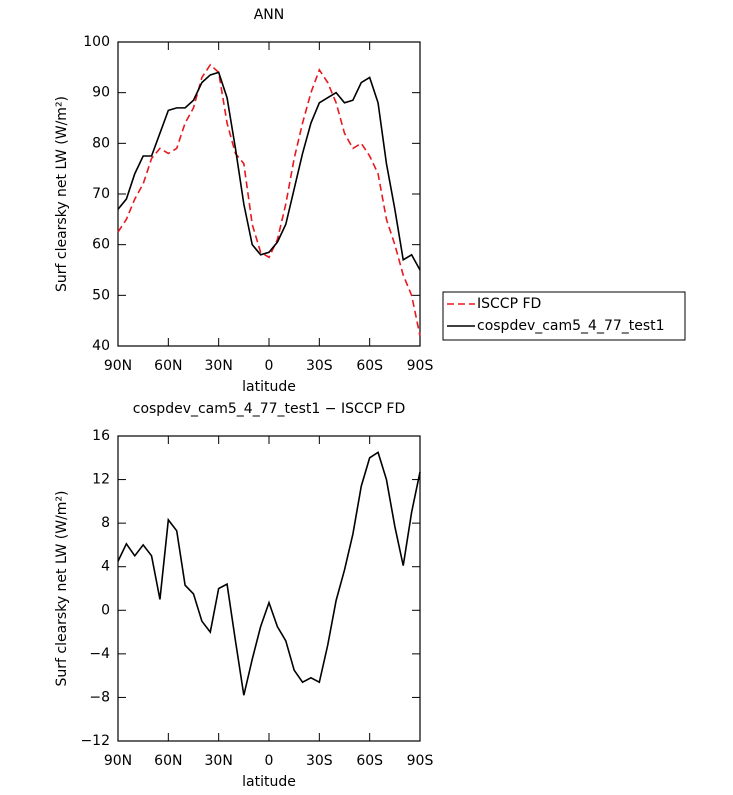 This screenshot has width=733, height=795. Describe the element at coordinates (101, 143) in the screenshot. I see `y-tick-label: 80` at that location.